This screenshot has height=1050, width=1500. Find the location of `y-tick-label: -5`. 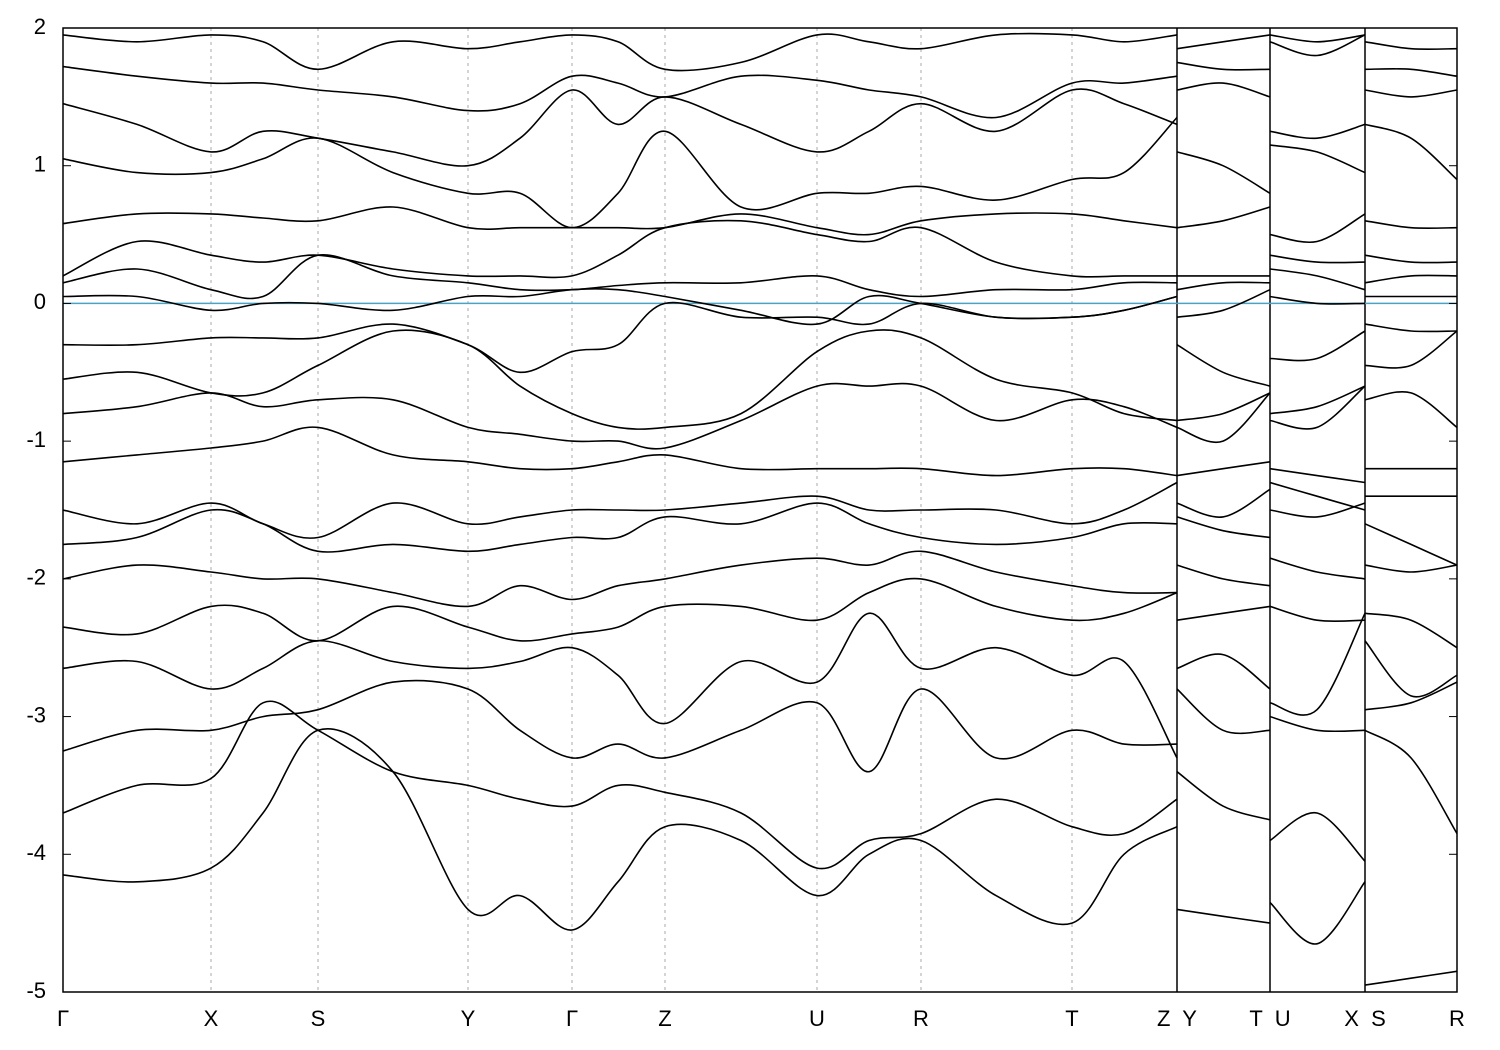

y-tick-label: -5 is located at coordinates (36, 990).